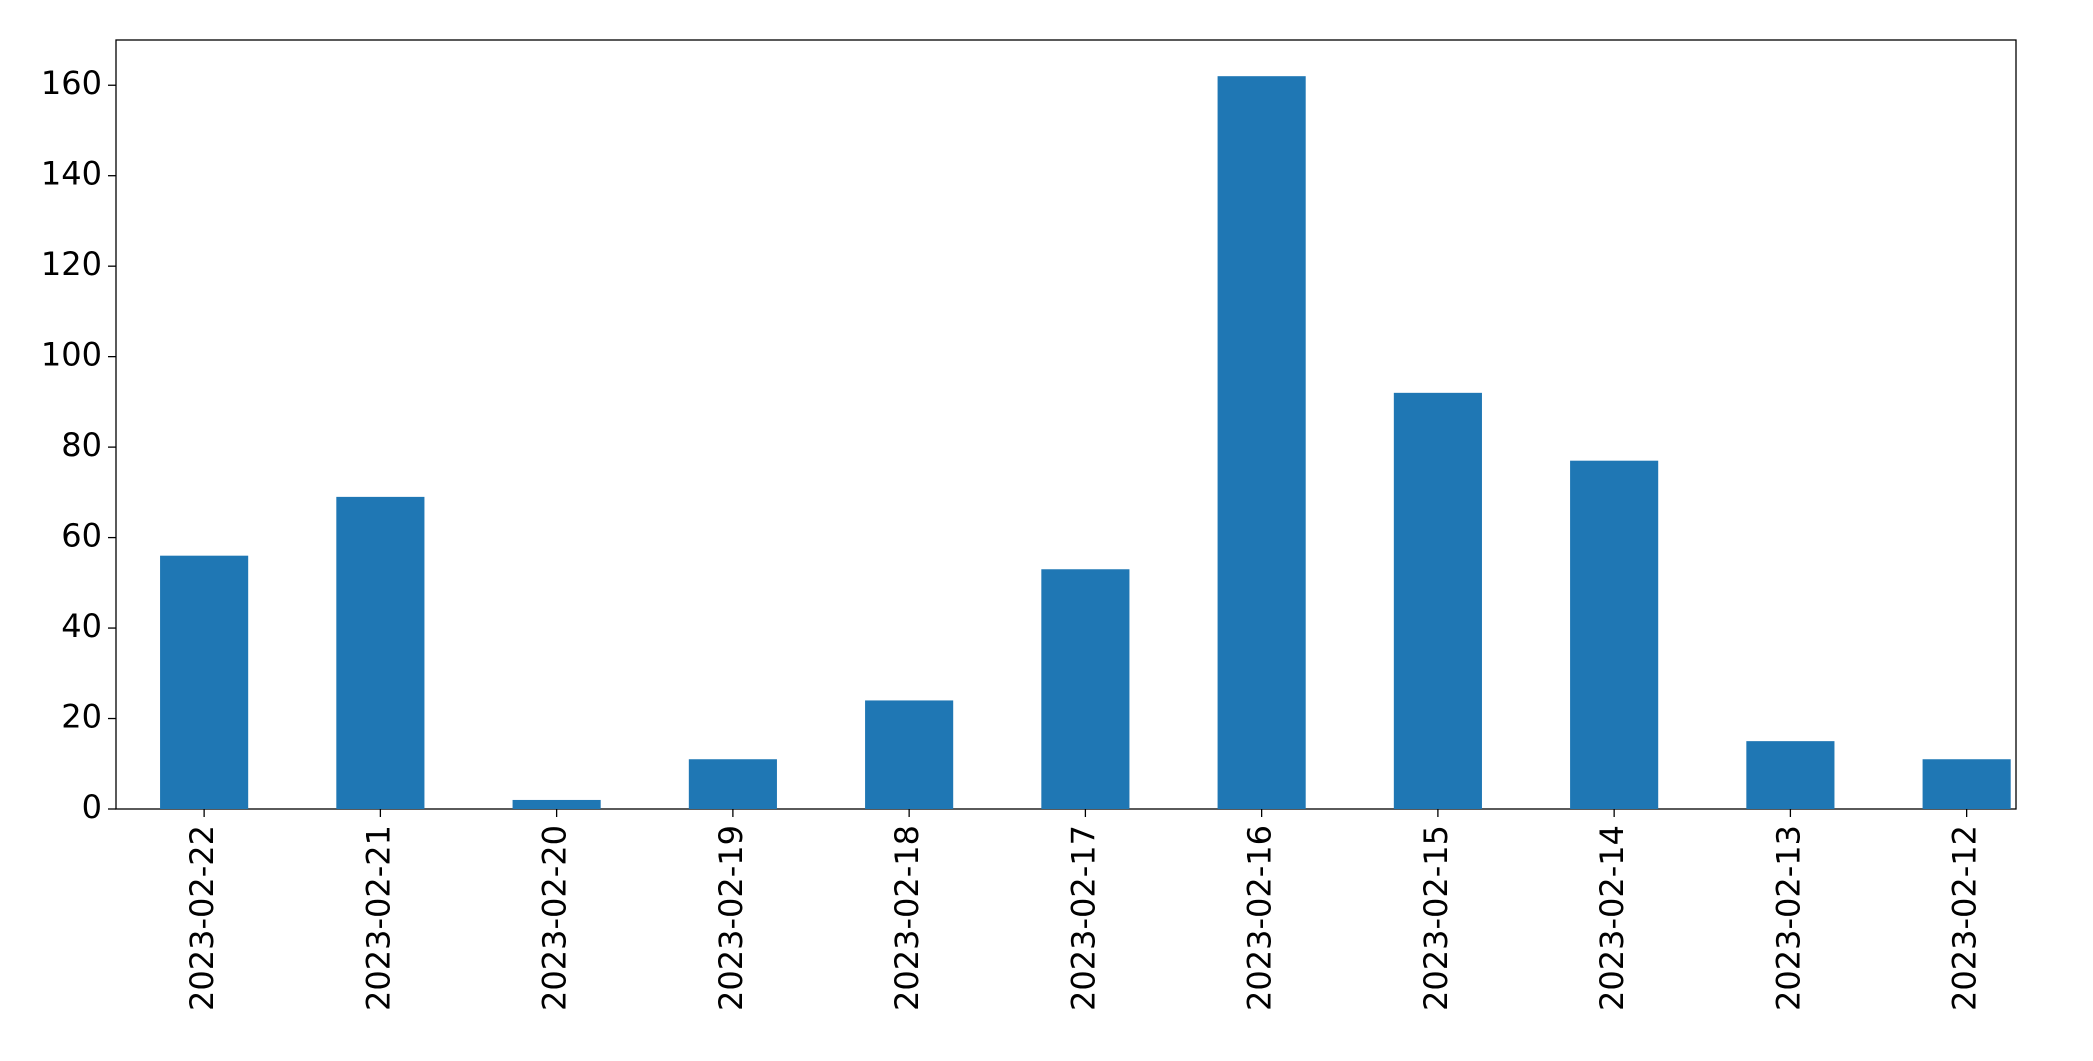 The image size is (2093, 1061). I want to click on x-tick-label: 2023-02-14, so click(1612, 918).